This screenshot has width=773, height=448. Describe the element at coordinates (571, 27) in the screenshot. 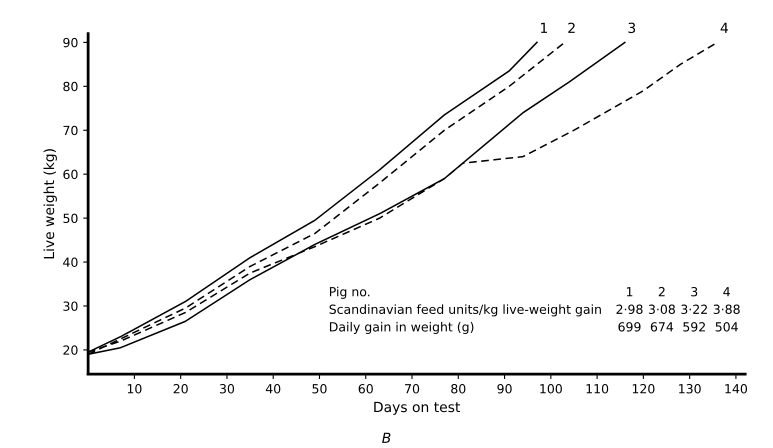

I see `series-label: 2` at that location.